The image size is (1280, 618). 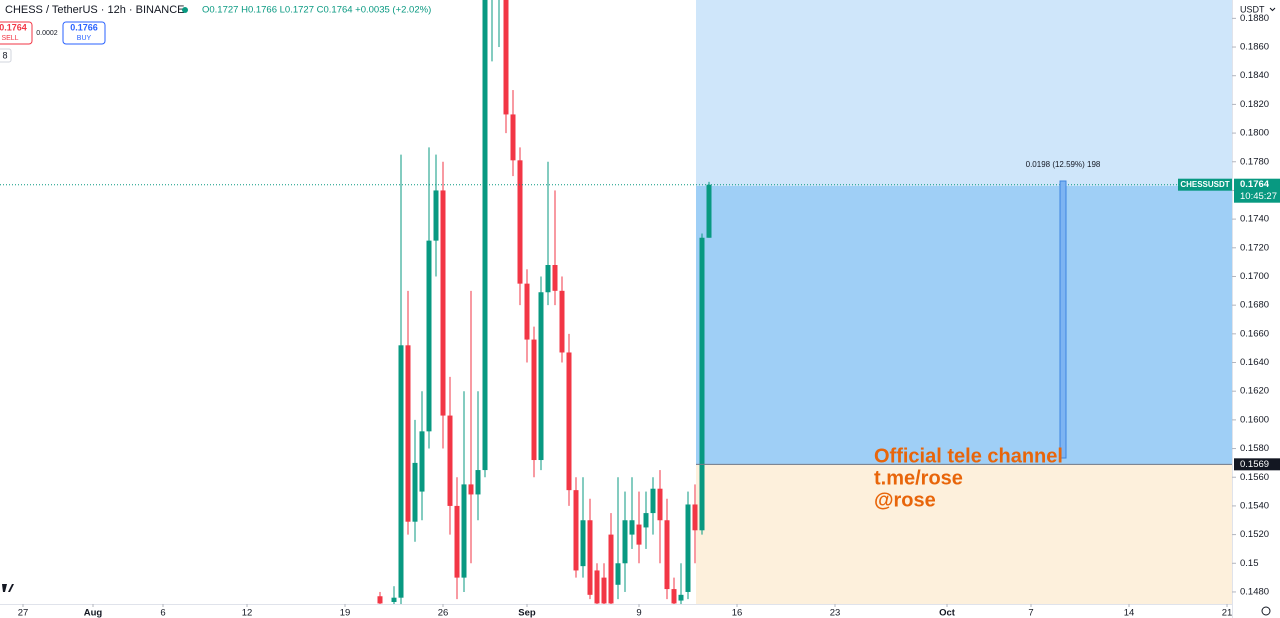 What do you see at coordinates (1254, 477) in the screenshot?
I see `y-tick-label: 0.1560` at bounding box center [1254, 477].